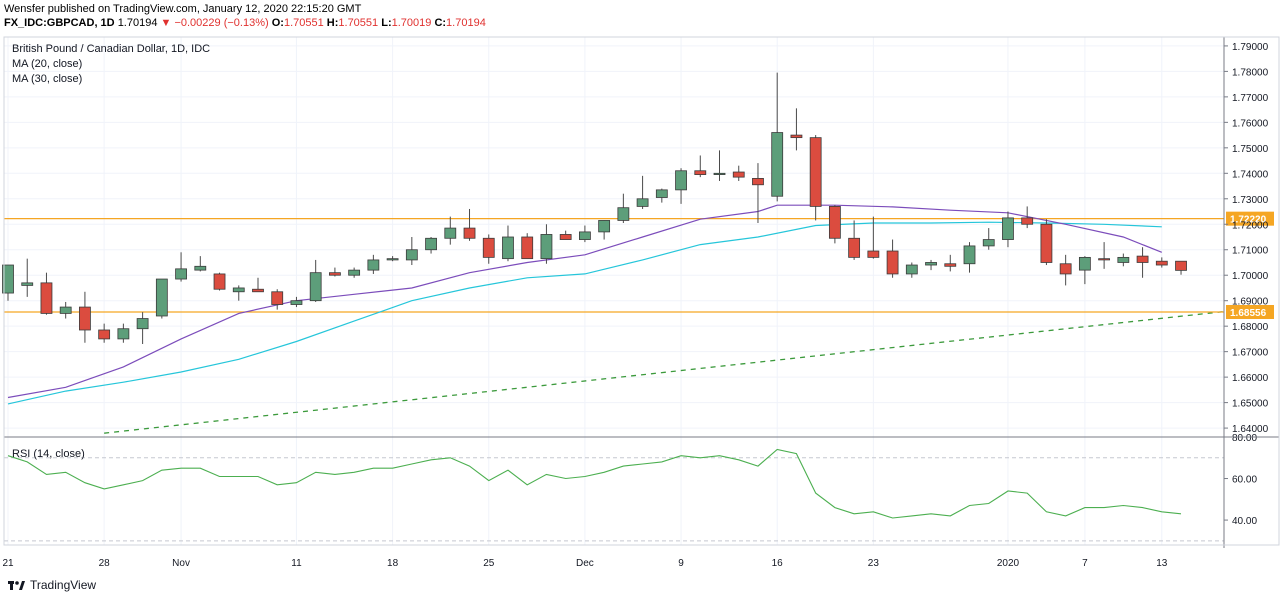 The height and width of the screenshot is (603, 1280). What do you see at coordinates (1250, 200) in the screenshot?
I see `price-tick-label: 1.73000` at bounding box center [1250, 200].